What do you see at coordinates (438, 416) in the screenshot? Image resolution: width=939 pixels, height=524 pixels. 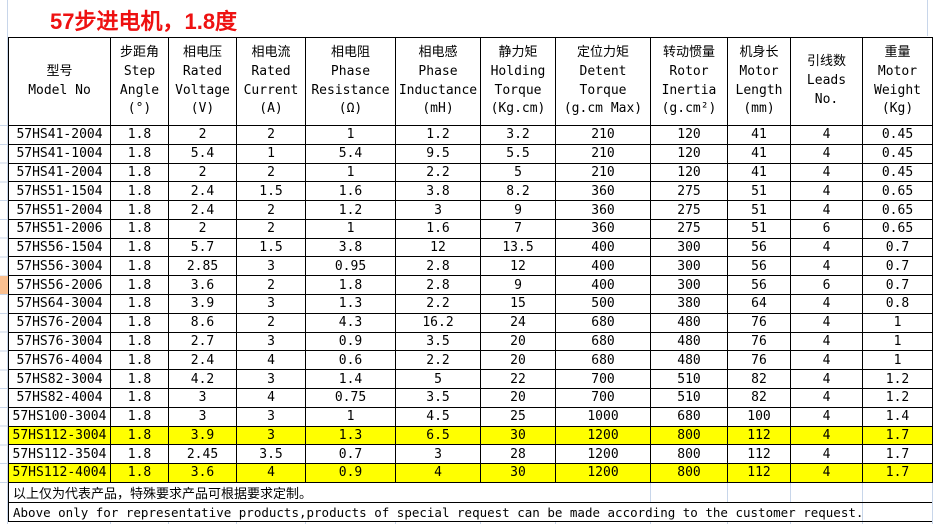 I see `cell-value: 4.5` at bounding box center [438, 416].